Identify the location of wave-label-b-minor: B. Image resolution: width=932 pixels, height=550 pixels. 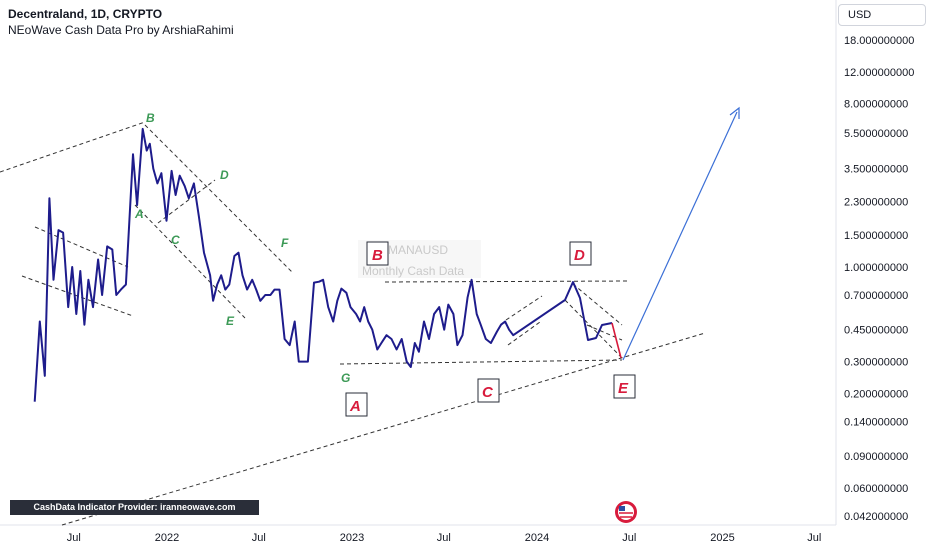
(150, 118).